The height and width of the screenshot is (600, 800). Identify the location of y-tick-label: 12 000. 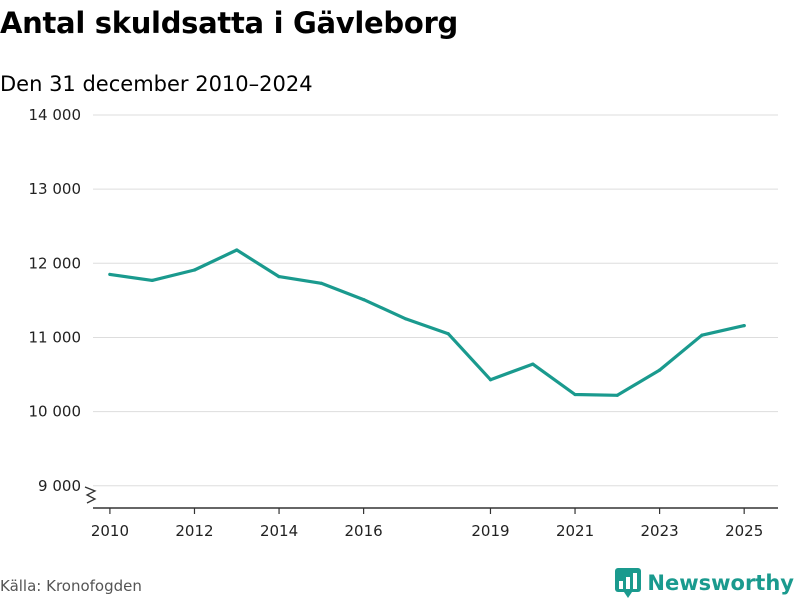
(55, 263).